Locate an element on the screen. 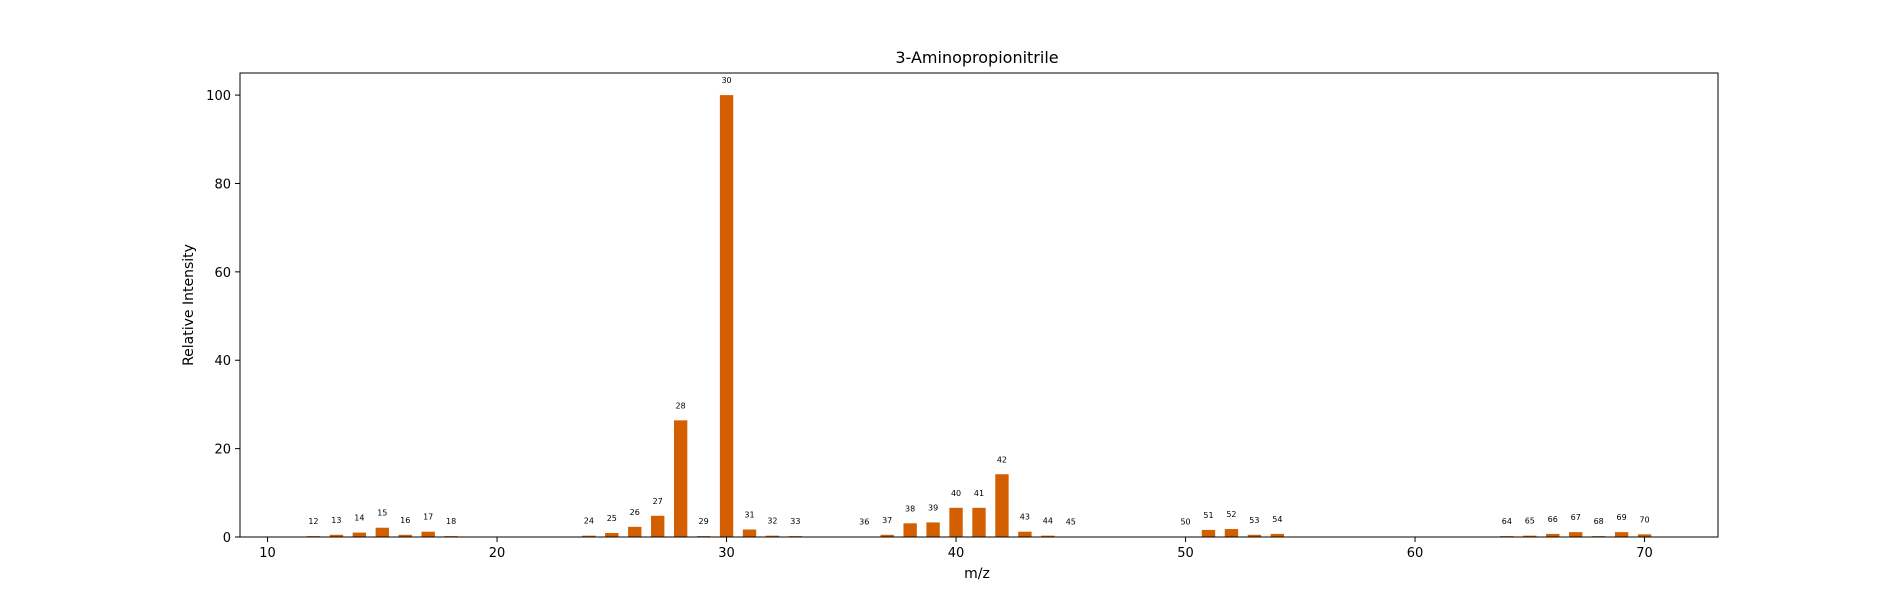  bar-label-mz-66: 66 is located at coordinates (1553, 519).